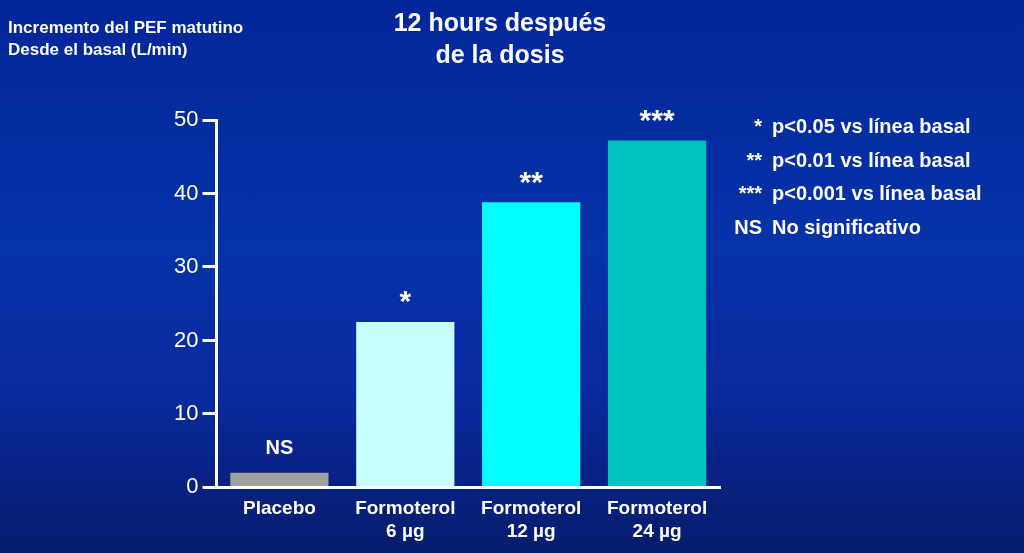 The width and height of the screenshot is (1024, 553). Describe the element at coordinates (186, 119) in the screenshot. I see `y-tick-label: 50` at that location.